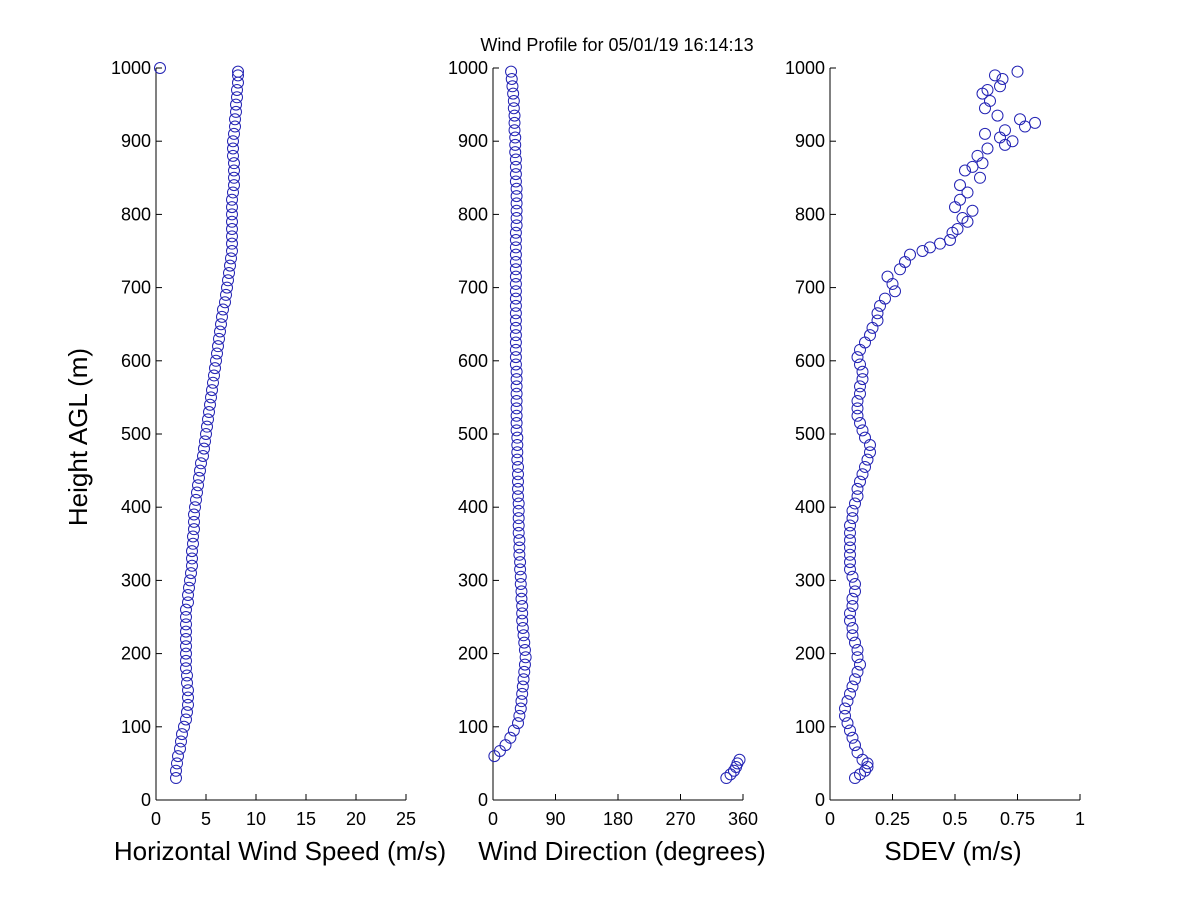  I want to click on sdev-y-tick-label: 600, so click(810, 361).